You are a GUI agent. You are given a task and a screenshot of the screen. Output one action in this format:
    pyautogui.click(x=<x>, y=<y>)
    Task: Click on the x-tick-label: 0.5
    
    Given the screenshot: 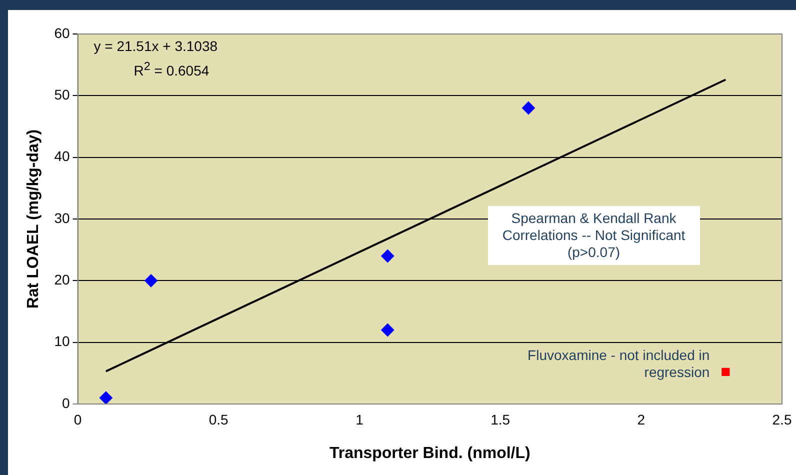 What is the action you would take?
    pyautogui.click(x=218, y=419)
    